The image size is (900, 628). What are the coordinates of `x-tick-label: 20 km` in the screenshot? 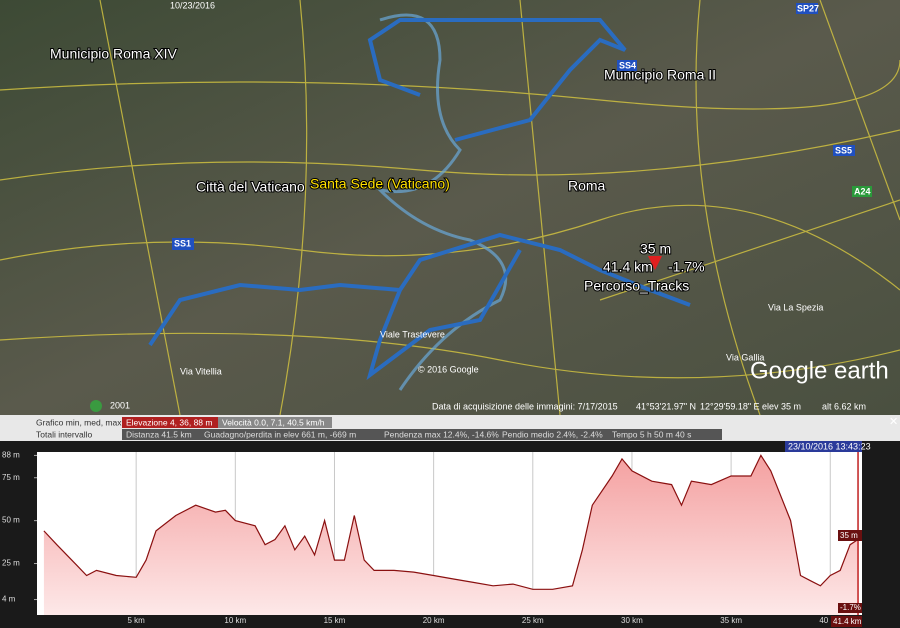 It's located at (434, 620).